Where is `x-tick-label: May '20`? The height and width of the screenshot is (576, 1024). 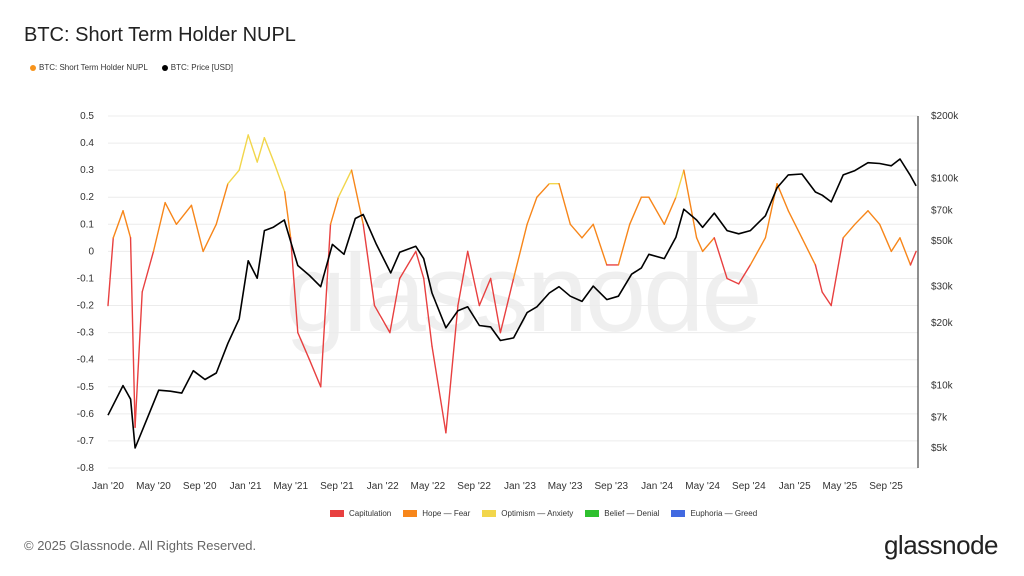
x-tick-label: May '20 is located at coordinates (153, 486).